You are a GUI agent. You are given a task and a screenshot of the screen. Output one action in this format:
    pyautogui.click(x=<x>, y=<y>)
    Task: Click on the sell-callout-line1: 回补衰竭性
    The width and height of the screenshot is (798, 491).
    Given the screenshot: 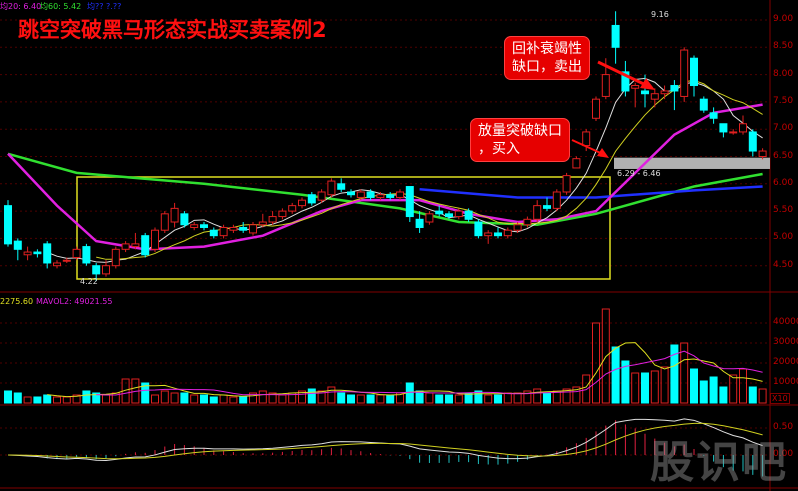 What is the action you would take?
    pyautogui.click(x=547, y=49)
    